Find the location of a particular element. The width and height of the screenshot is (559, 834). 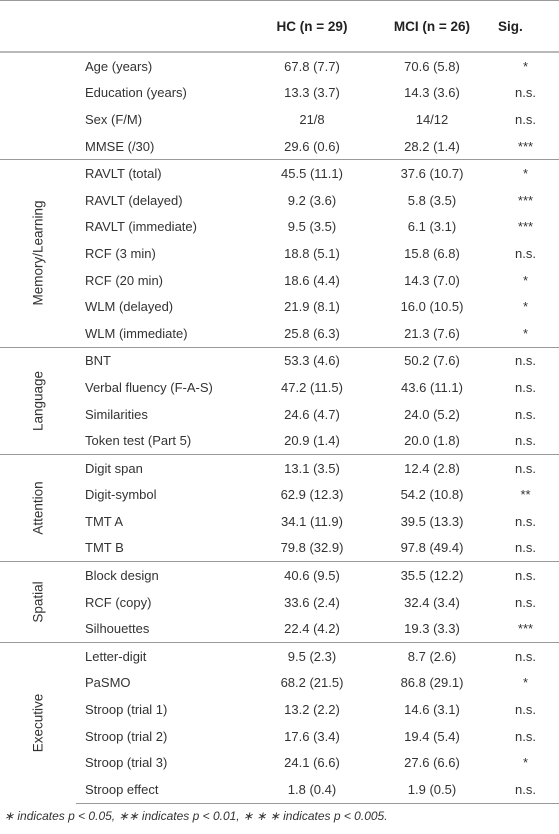

table-row: Digit-symbol 62.9 (12.3) 54.2 (10.8) ** is located at coordinates (279, 495).